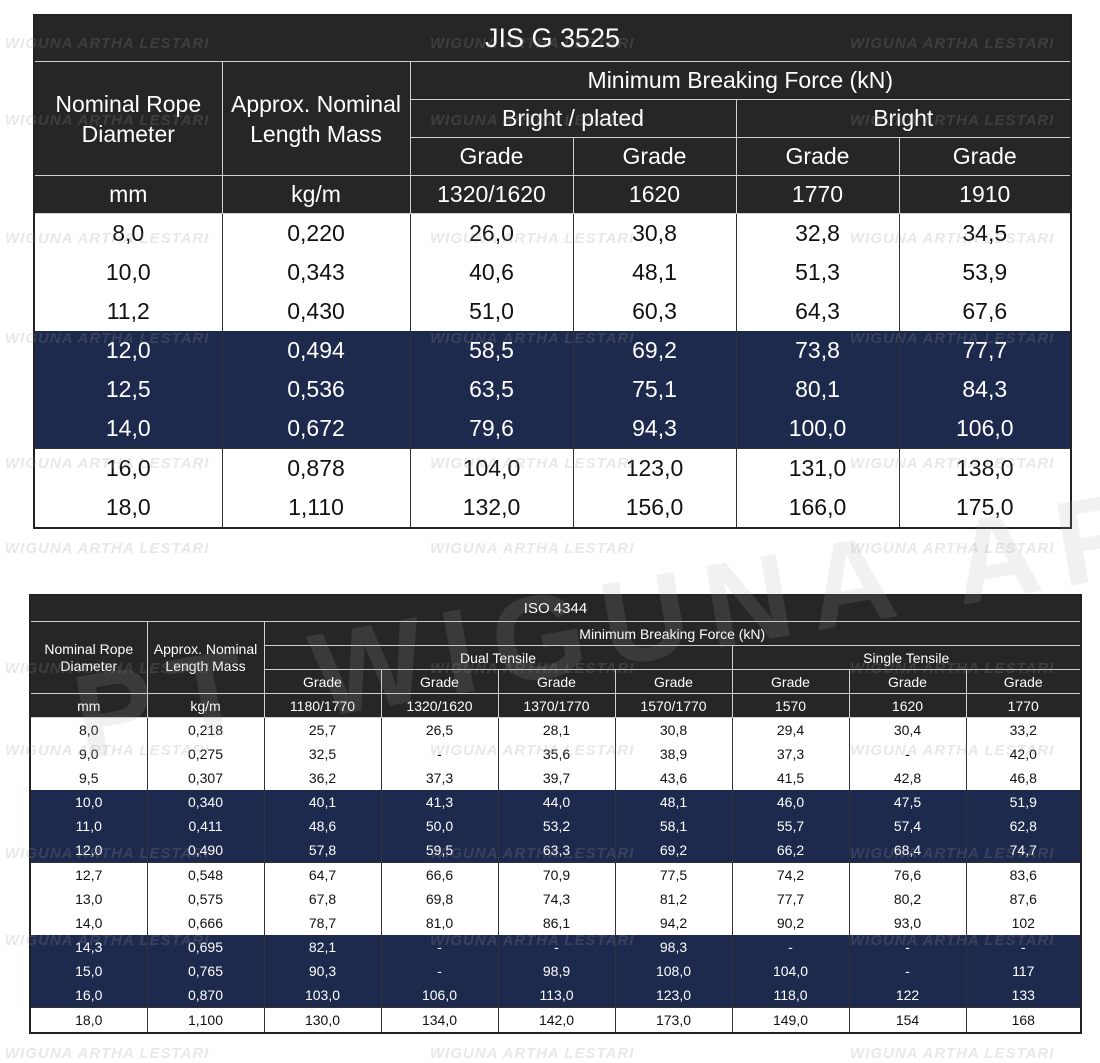 This screenshot has height=1063, width=1100. What do you see at coordinates (985, 389) in the screenshot?
I see `cell-breaking-force: 84,3` at bounding box center [985, 389].